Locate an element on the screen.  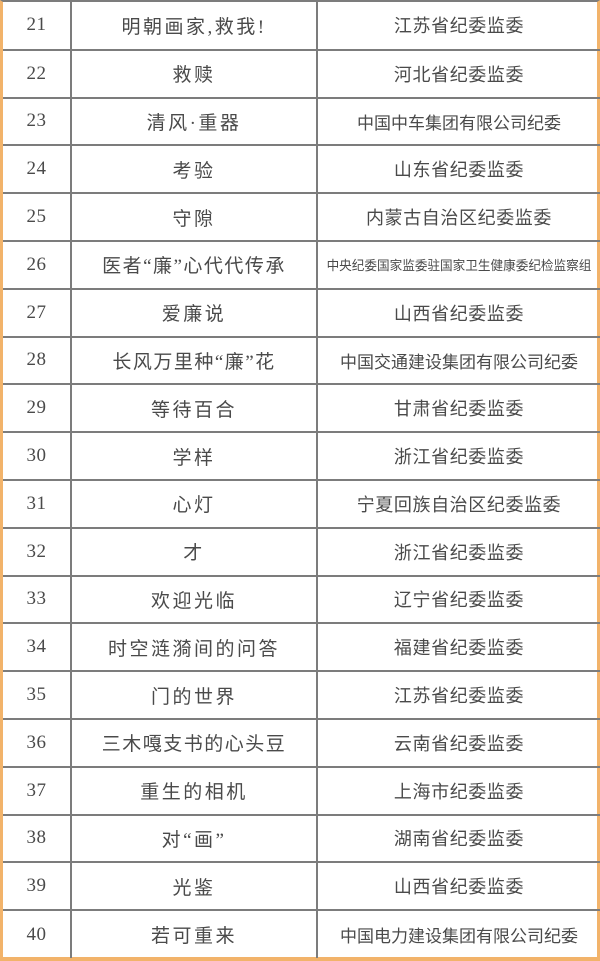
table-row: 30 学样 浙江省纪委监委 is located at coordinates (301, 455).